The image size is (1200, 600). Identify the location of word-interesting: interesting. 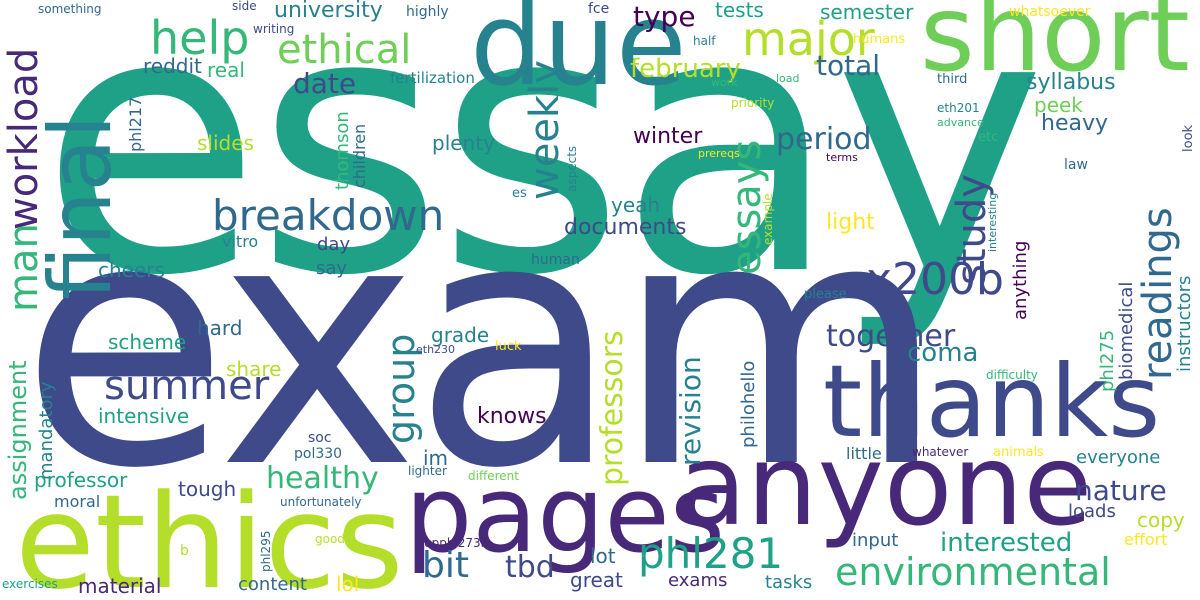
(992, 222).